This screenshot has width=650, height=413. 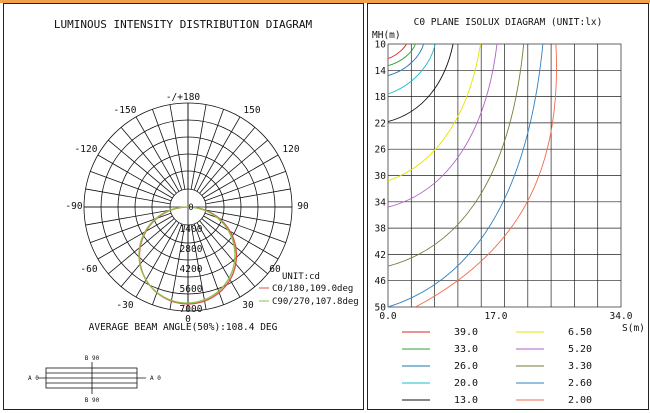 I want to click on y-tick-label: 50, so click(x=381, y=308).